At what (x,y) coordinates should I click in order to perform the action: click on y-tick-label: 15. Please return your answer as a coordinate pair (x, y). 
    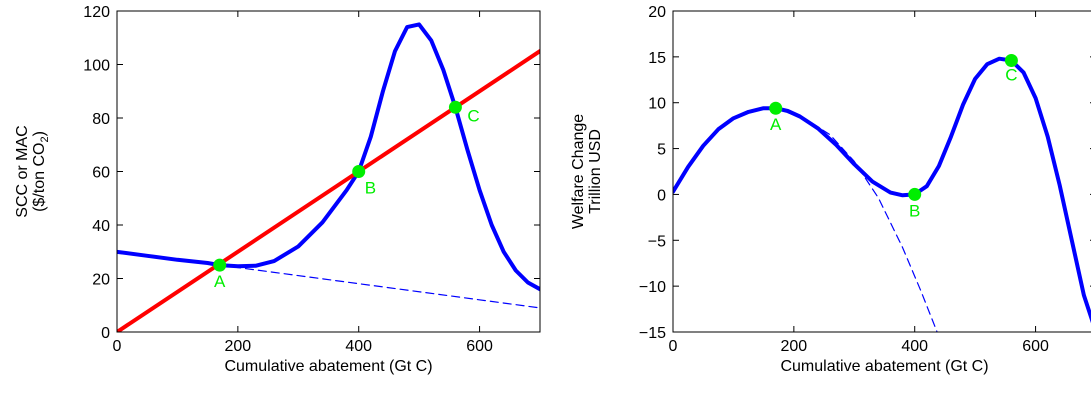
    Looking at the image, I should click on (657, 58).